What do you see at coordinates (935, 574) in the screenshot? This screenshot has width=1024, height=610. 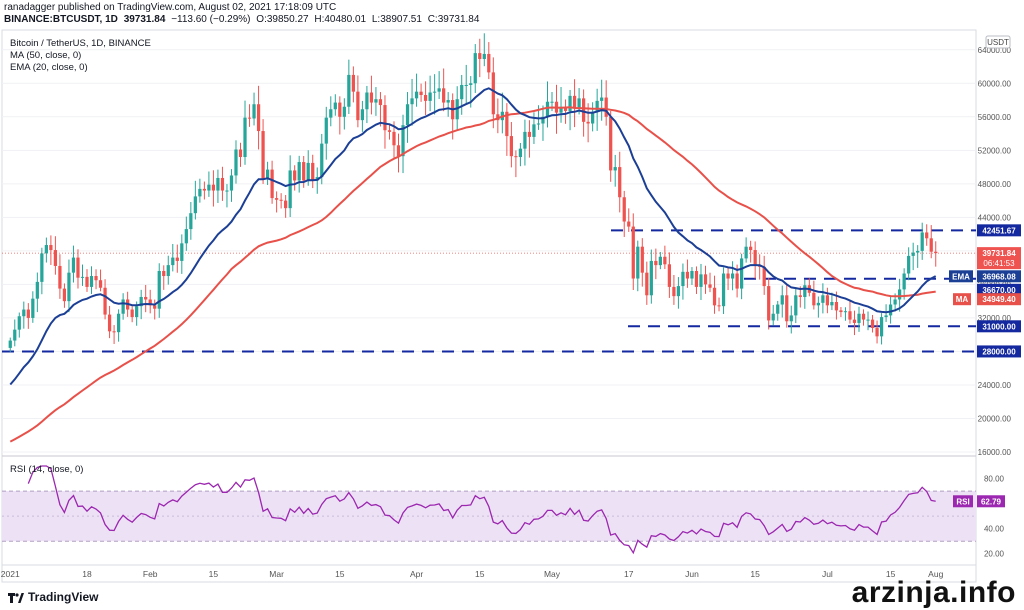 I see `time-tick-label: Aug` at bounding box center [935, 574].